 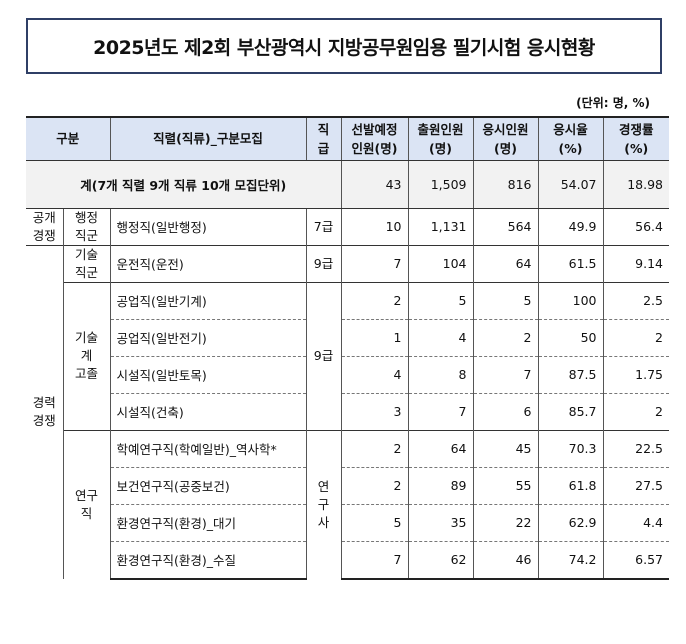 I want to click on table-row: 공업직(일반전기) 1 4 2 50 2, so click(x=347, y=337).